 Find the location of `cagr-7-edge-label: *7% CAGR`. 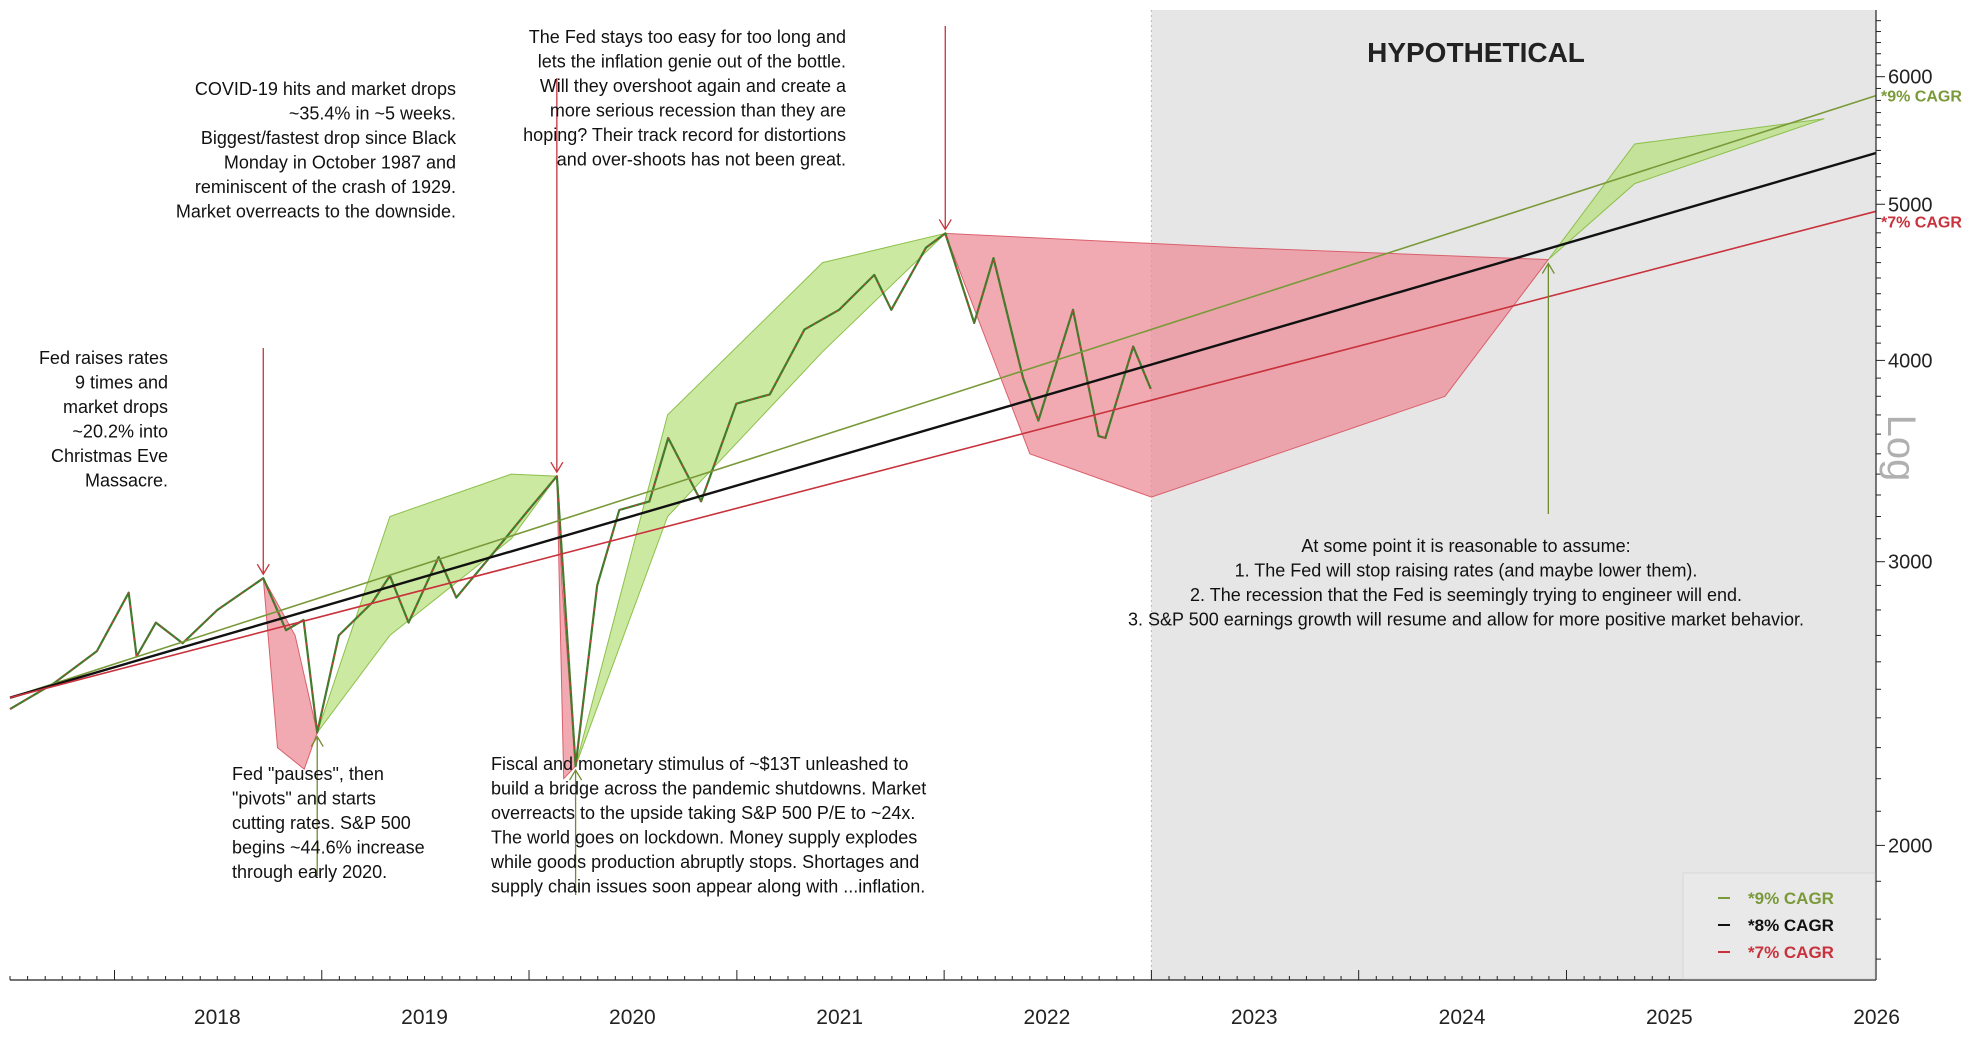

cagr-7-edge-label: *7% CAGR is located at coordinates (1921, 222).